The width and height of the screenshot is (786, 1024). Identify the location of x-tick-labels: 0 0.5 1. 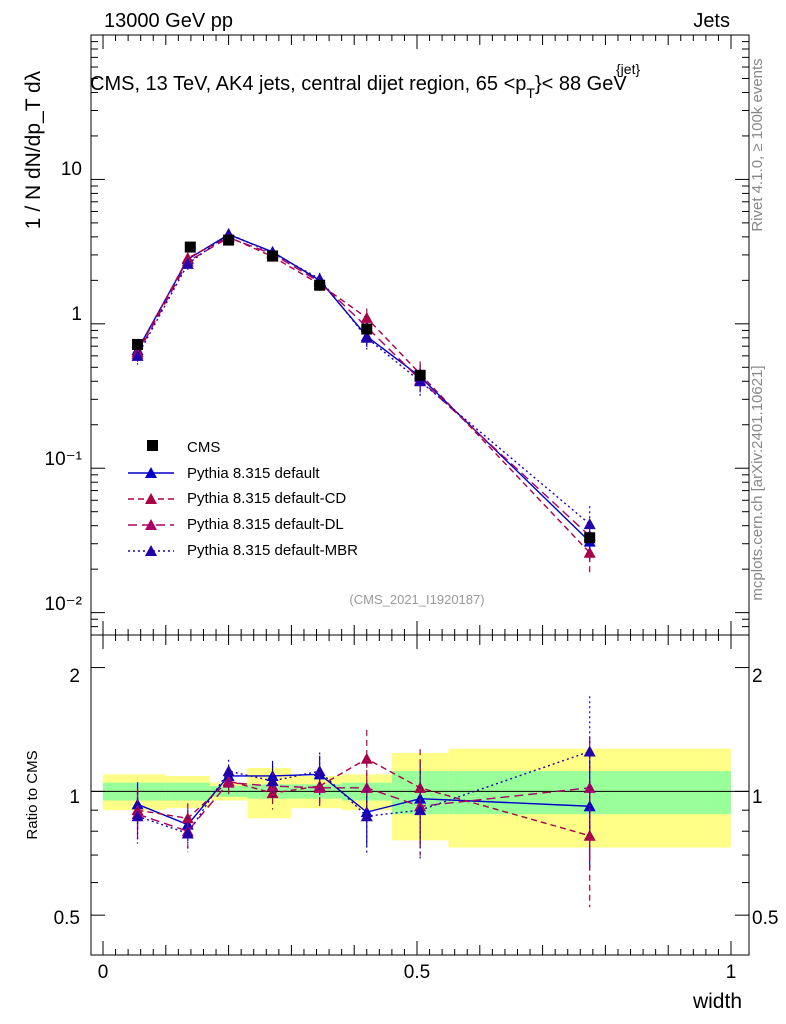
(417, 972).